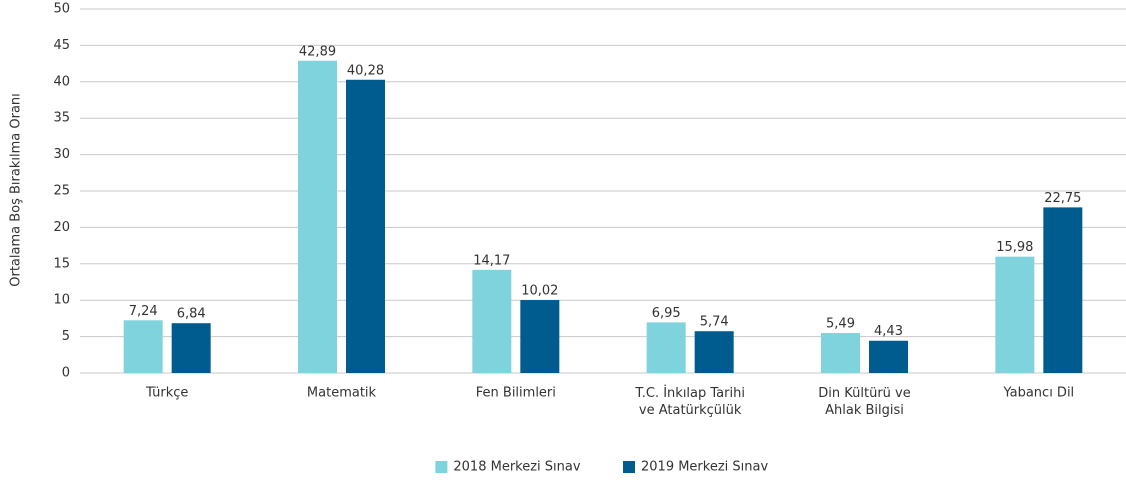 The image size is (1126, 487). What do you see at coordinates (864, 402) in the screenshot?
I see `x-tick-label: Din Kültürü ve Ahlak Bilgisi` at bounding box center [864, 402].